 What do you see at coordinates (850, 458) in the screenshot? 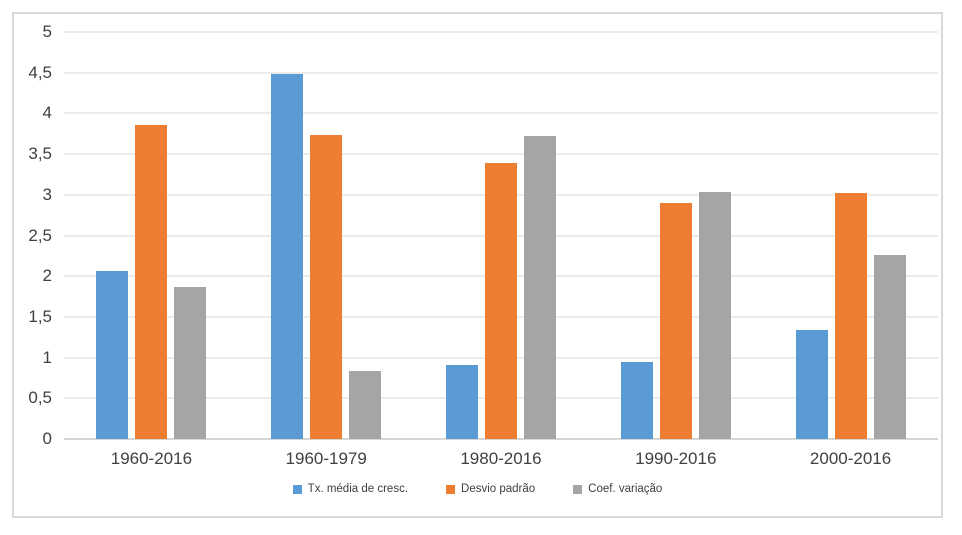
I see `x-tick-label: 2000-2016` at bounding box center [850, 458].